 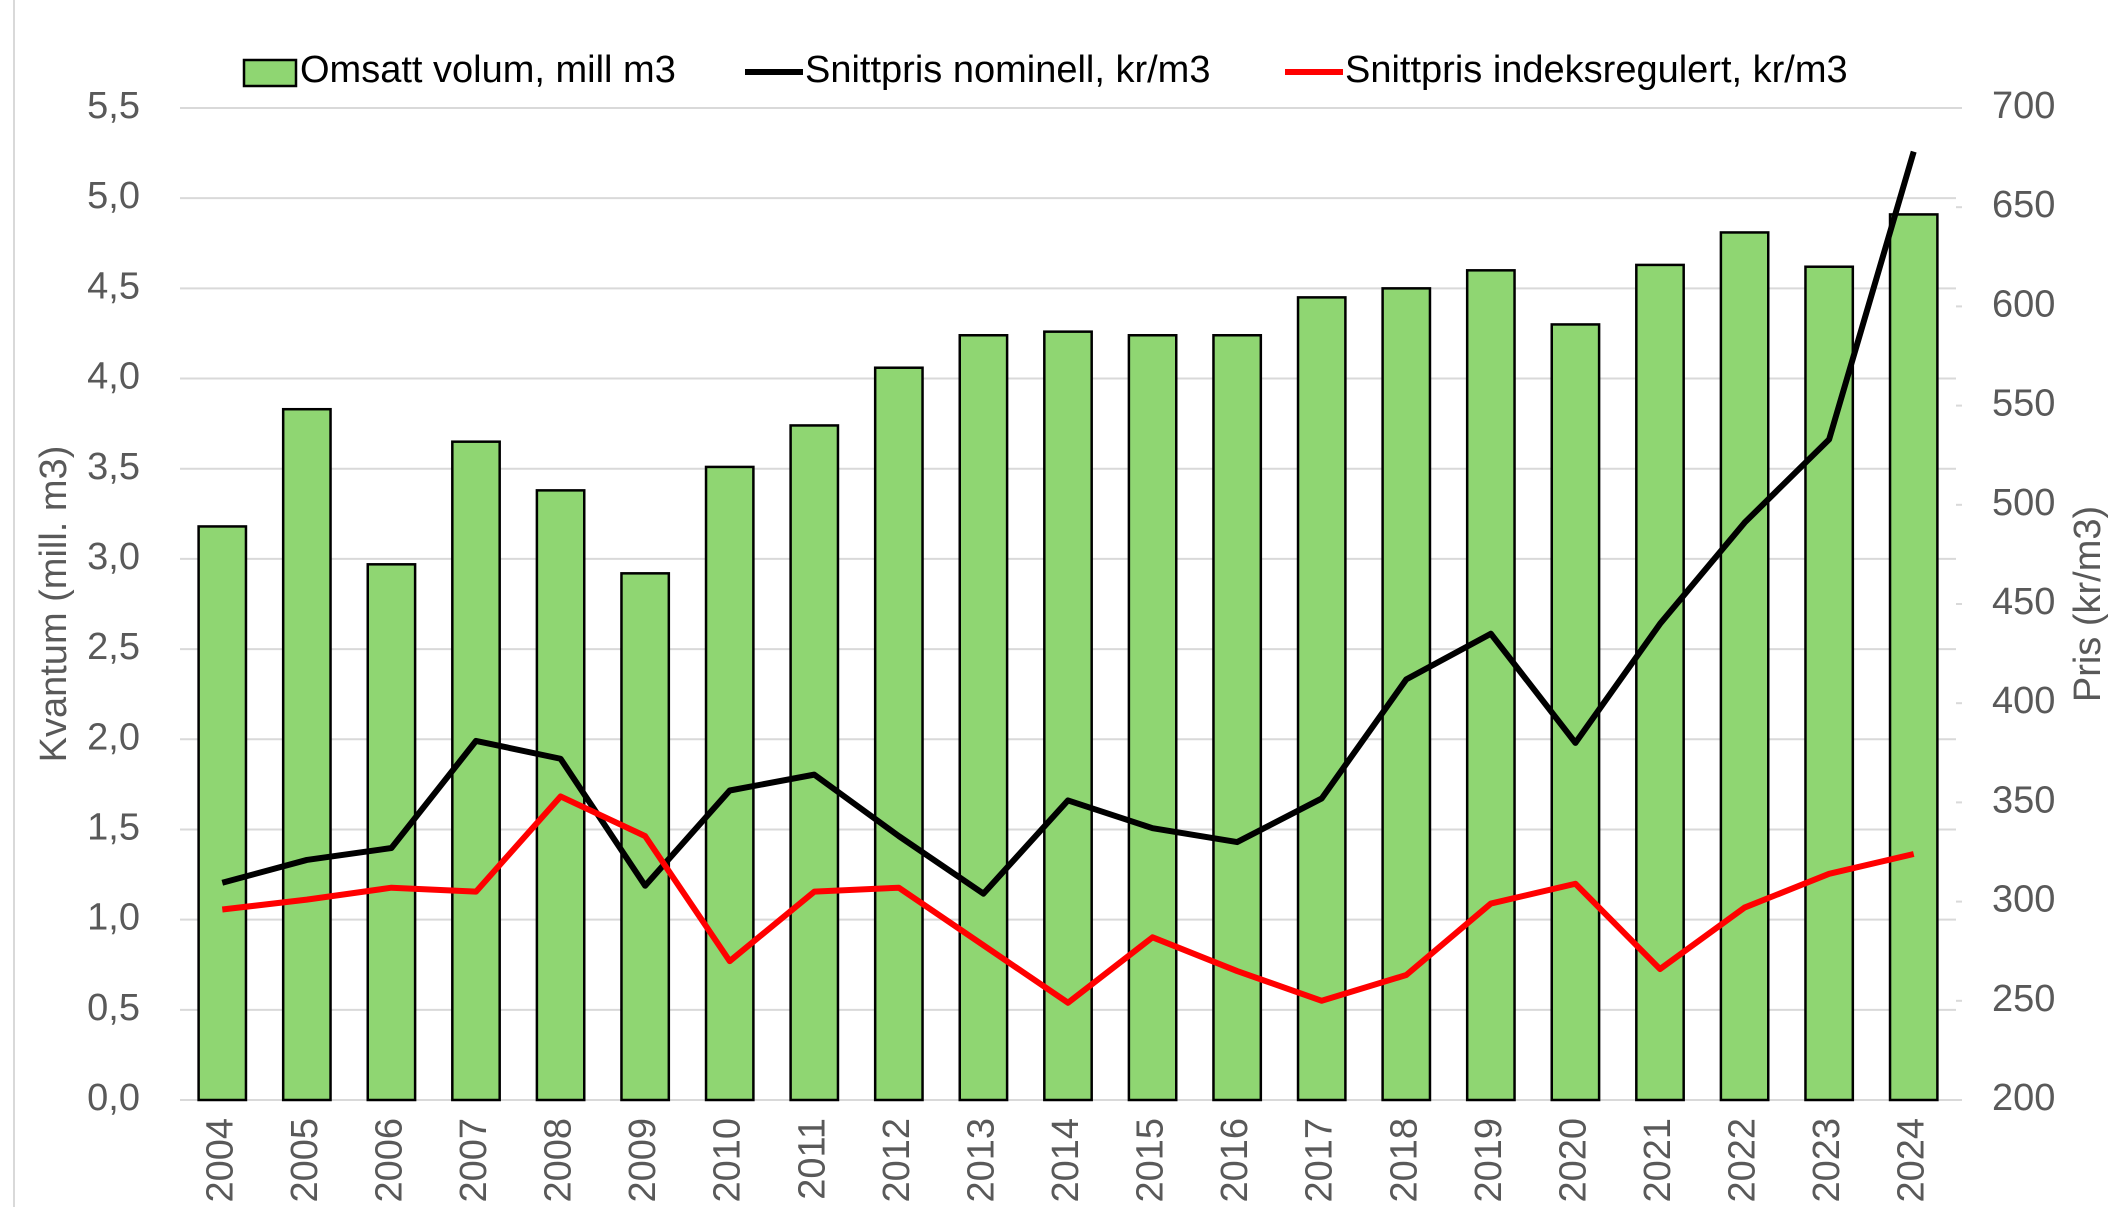 What do you see at coordinates (812, 1159) in the screenshot?
I see `x-tick-label: 2011` at bounding box center [812, 1159].